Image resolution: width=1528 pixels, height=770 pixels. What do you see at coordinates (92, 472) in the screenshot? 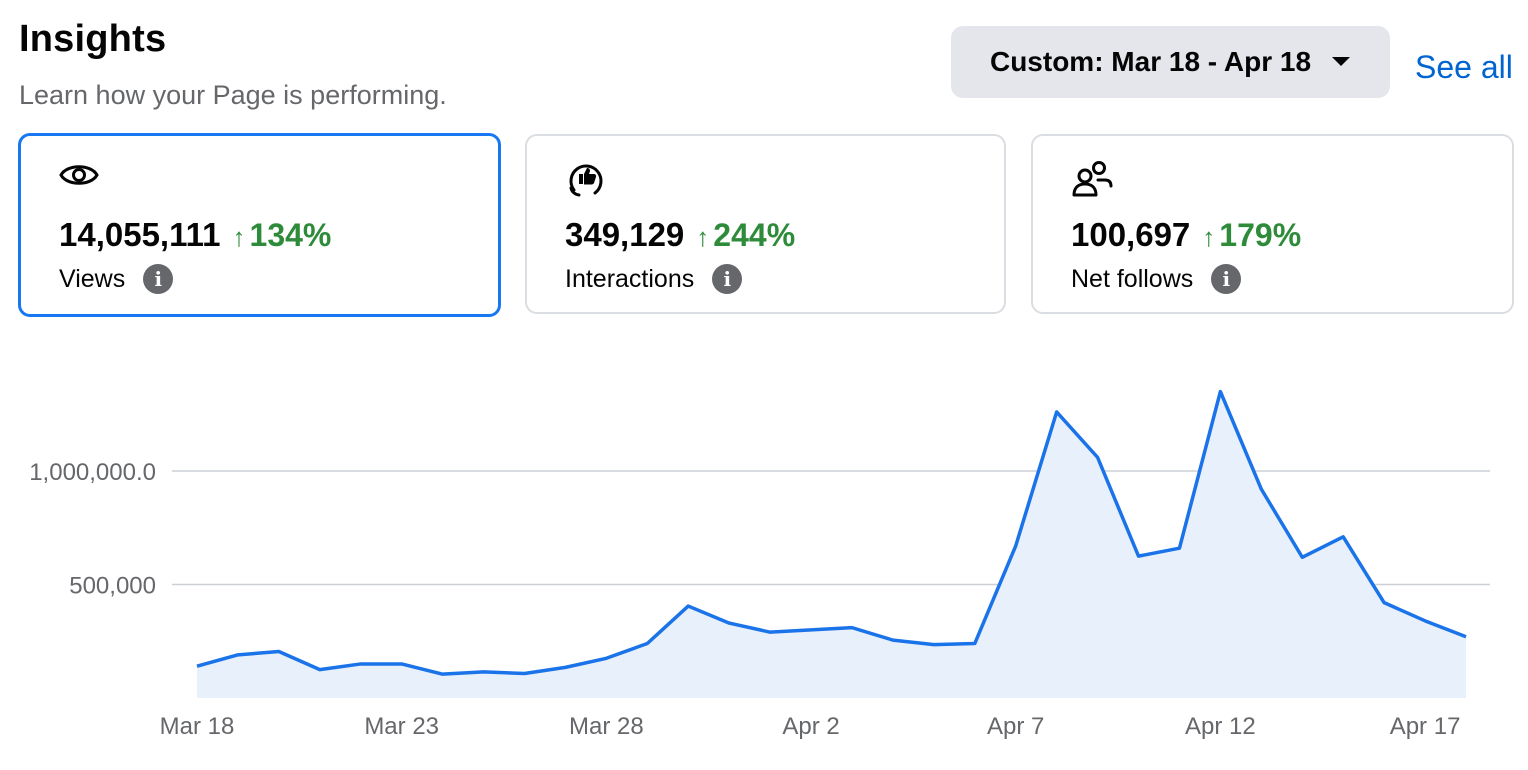
I see `y-tick-label: 1,000,000.0` at bounding box center [92, 472].